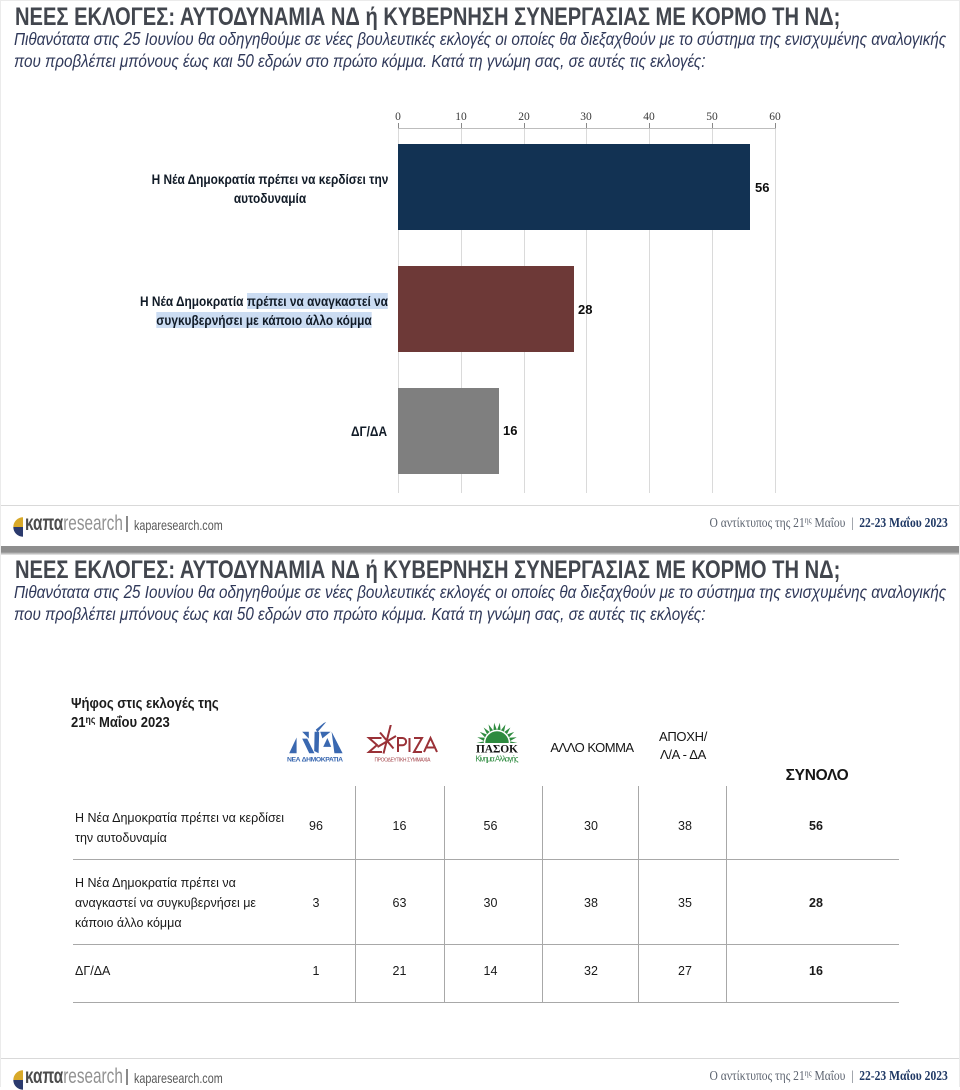 The height and width of the screenshot is (1090, 960). I want to click on svg-text: ΠΑΣΟΚ, so click(497, 750).